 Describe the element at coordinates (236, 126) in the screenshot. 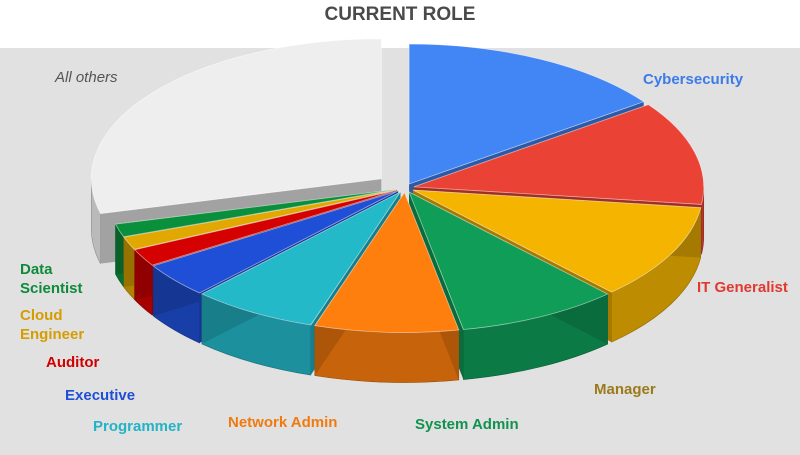

I see `slice-all-others` at that location.